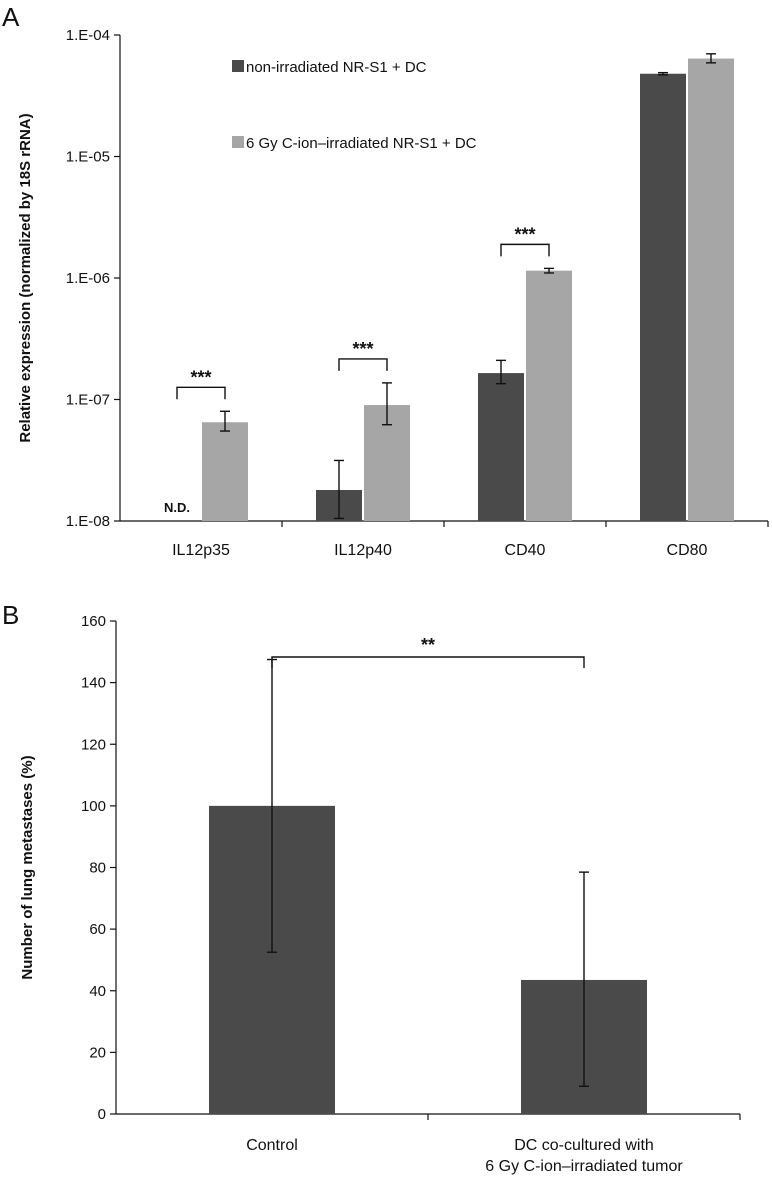  I want to click on legend-label-irradiated: 6 Gy C-ion–irradiated NR-S1 + DC, so click(361, 143).